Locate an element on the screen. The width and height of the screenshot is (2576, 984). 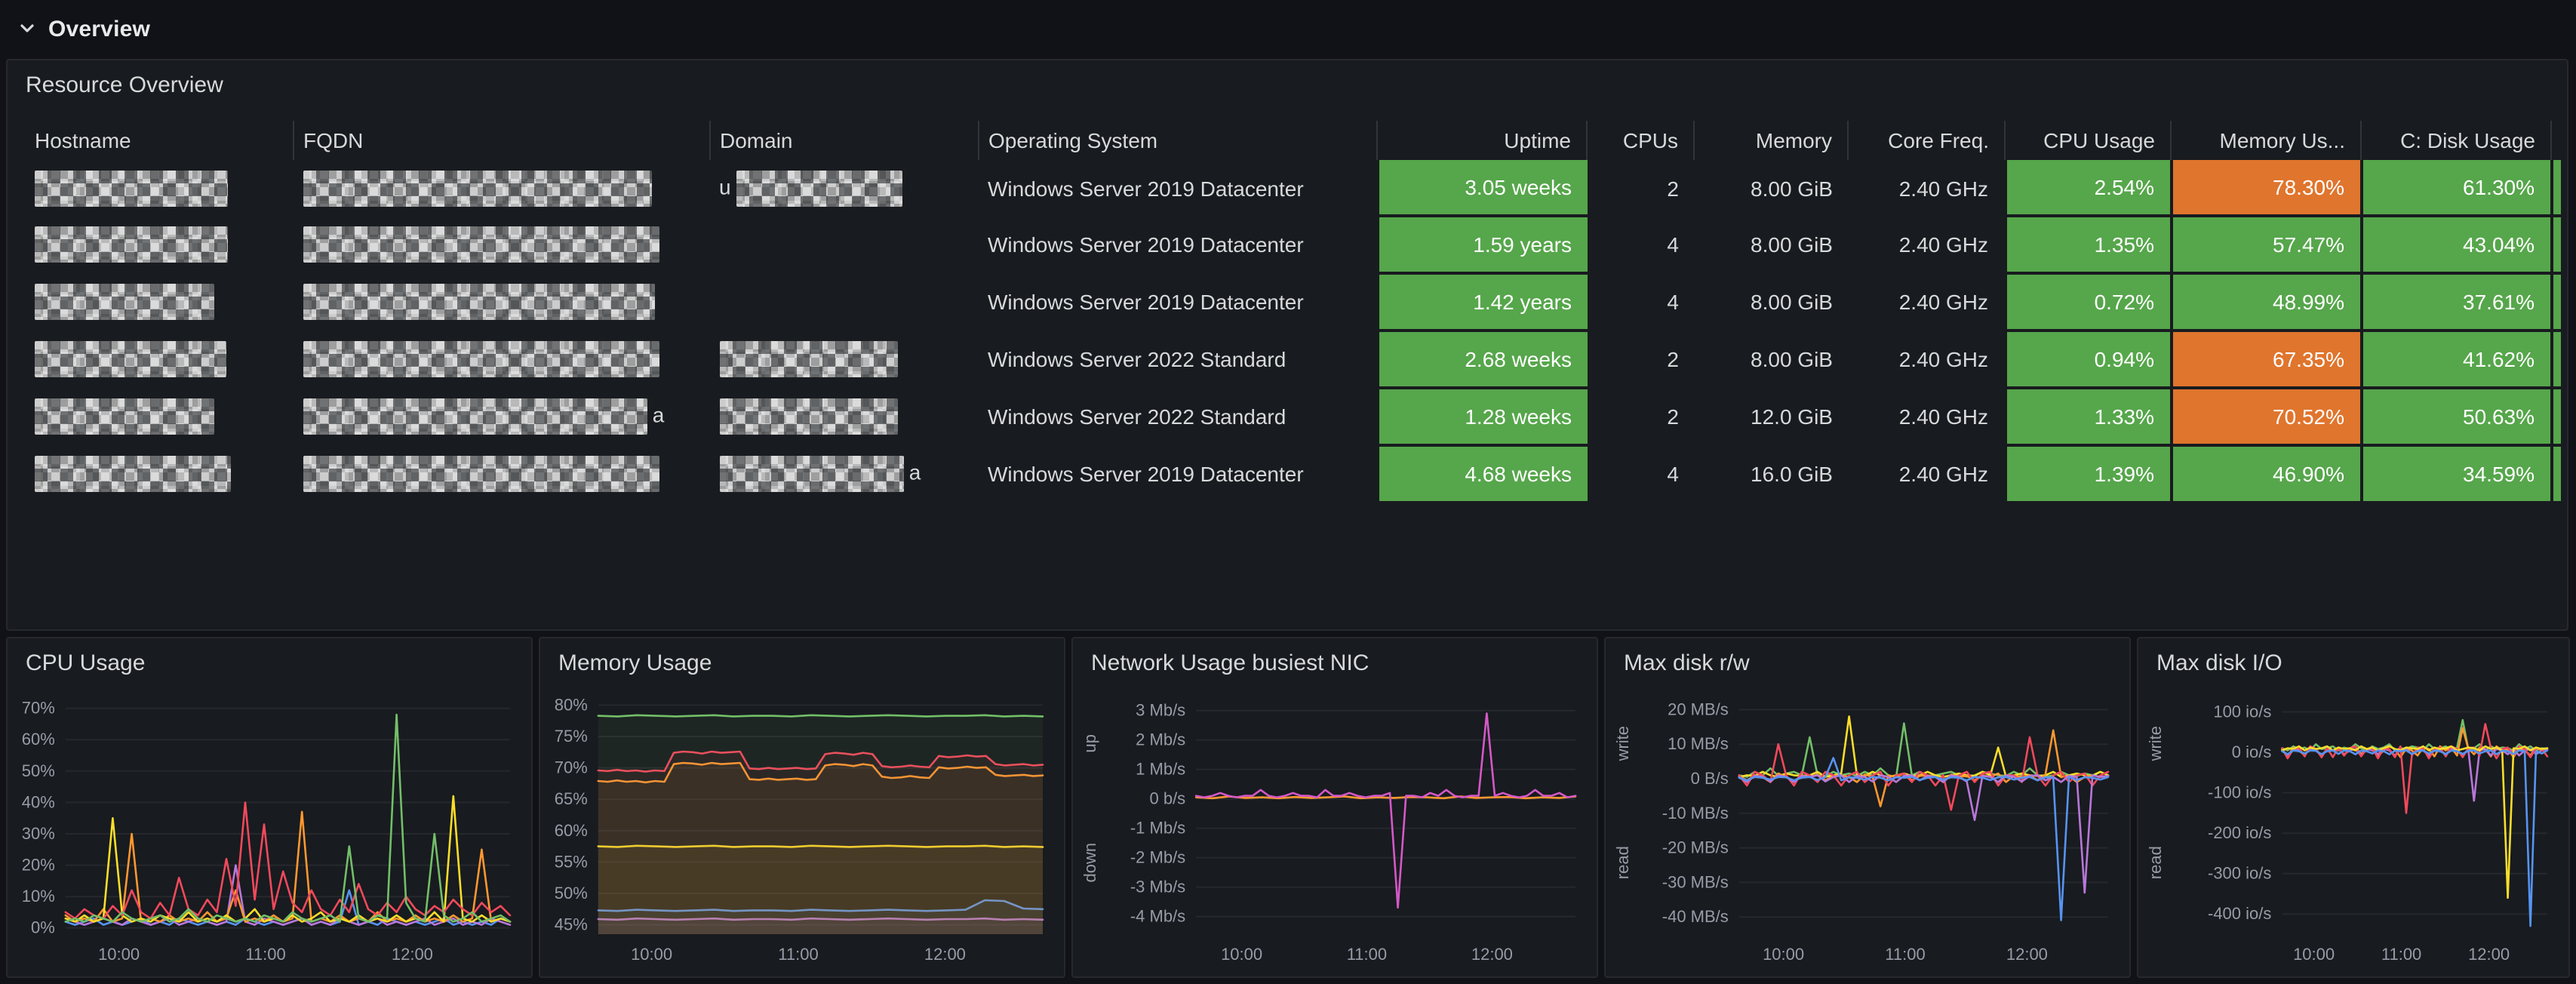
cell-uptime: 4.68 weeks is located at coordinates (1481, 474).